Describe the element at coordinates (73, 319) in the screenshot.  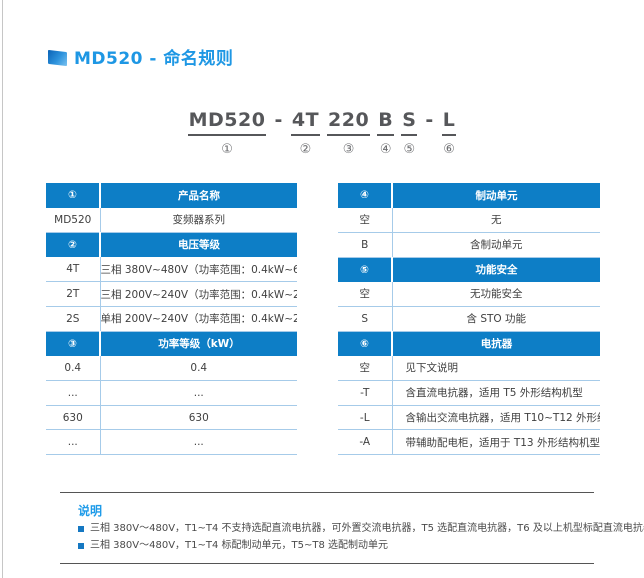
I see `code-cell: 2S` at that location.